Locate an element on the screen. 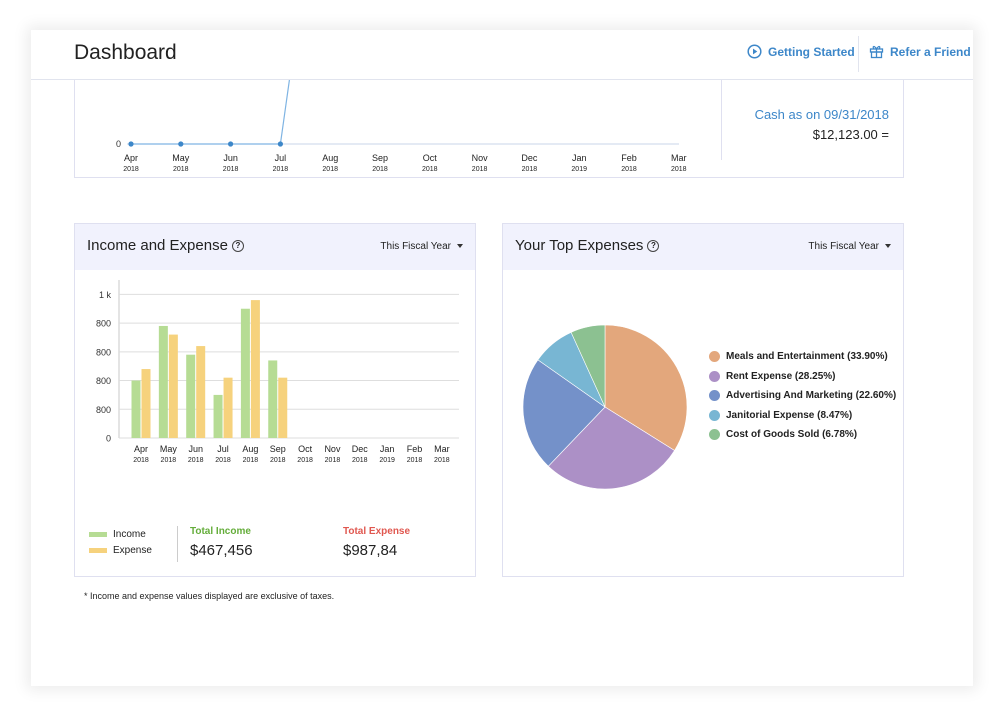 Image resolution: width=1004 pixels, height=717 pixels. page-header: Dashboard Getting Started Refer a Friend is located at coordinates (502, 55).